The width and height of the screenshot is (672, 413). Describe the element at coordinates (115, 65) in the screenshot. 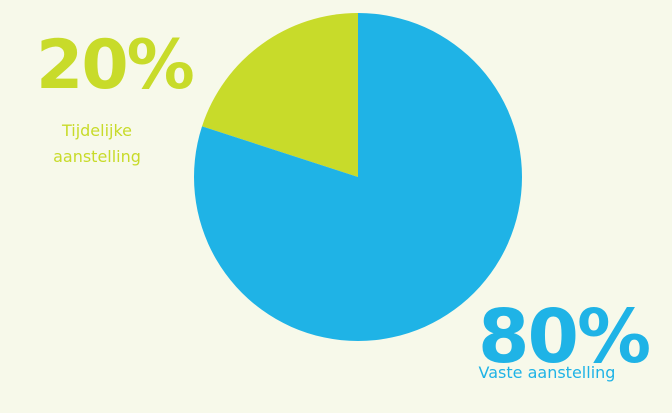

I see `value-label-tijdelijke: 20%` at that location.